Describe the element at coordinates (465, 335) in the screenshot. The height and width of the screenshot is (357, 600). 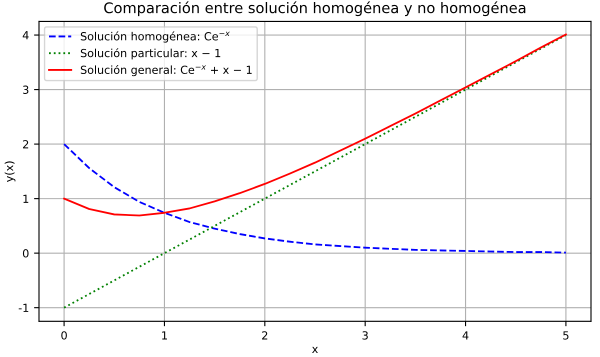
I see `x-tick-label: 4` at that location.